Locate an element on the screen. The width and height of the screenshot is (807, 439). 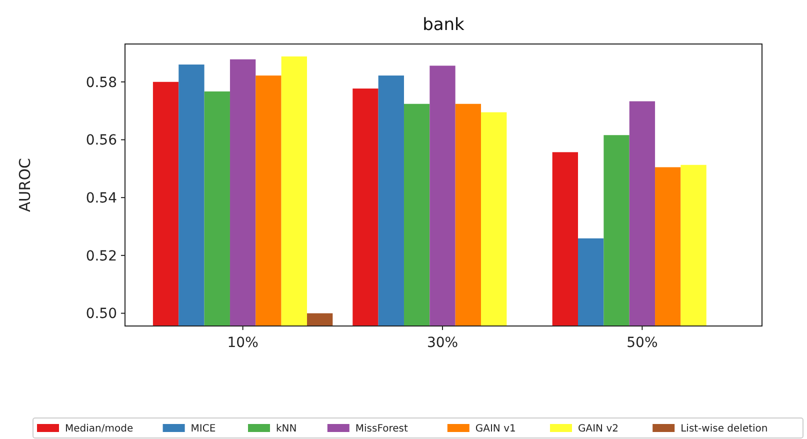
y-tick-label: 0.56 is located at coordinates (102, 140).